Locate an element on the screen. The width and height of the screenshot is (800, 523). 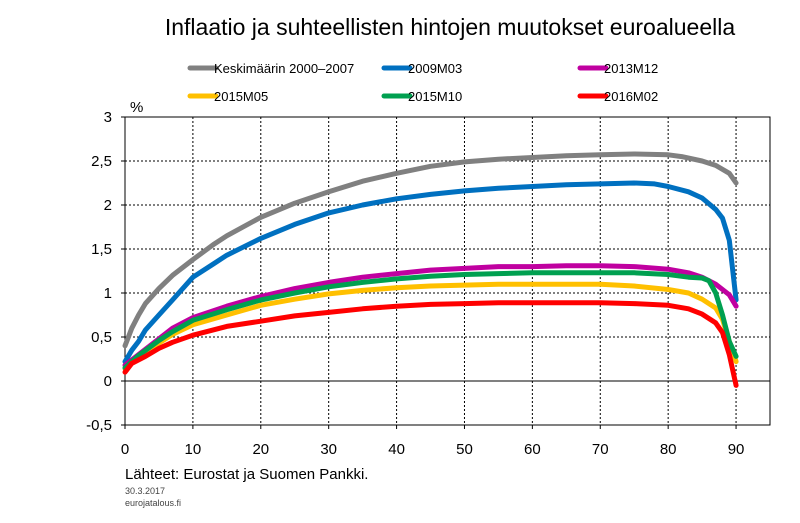
y-tick-label: -0,5 is located at coordinates (99, 425).